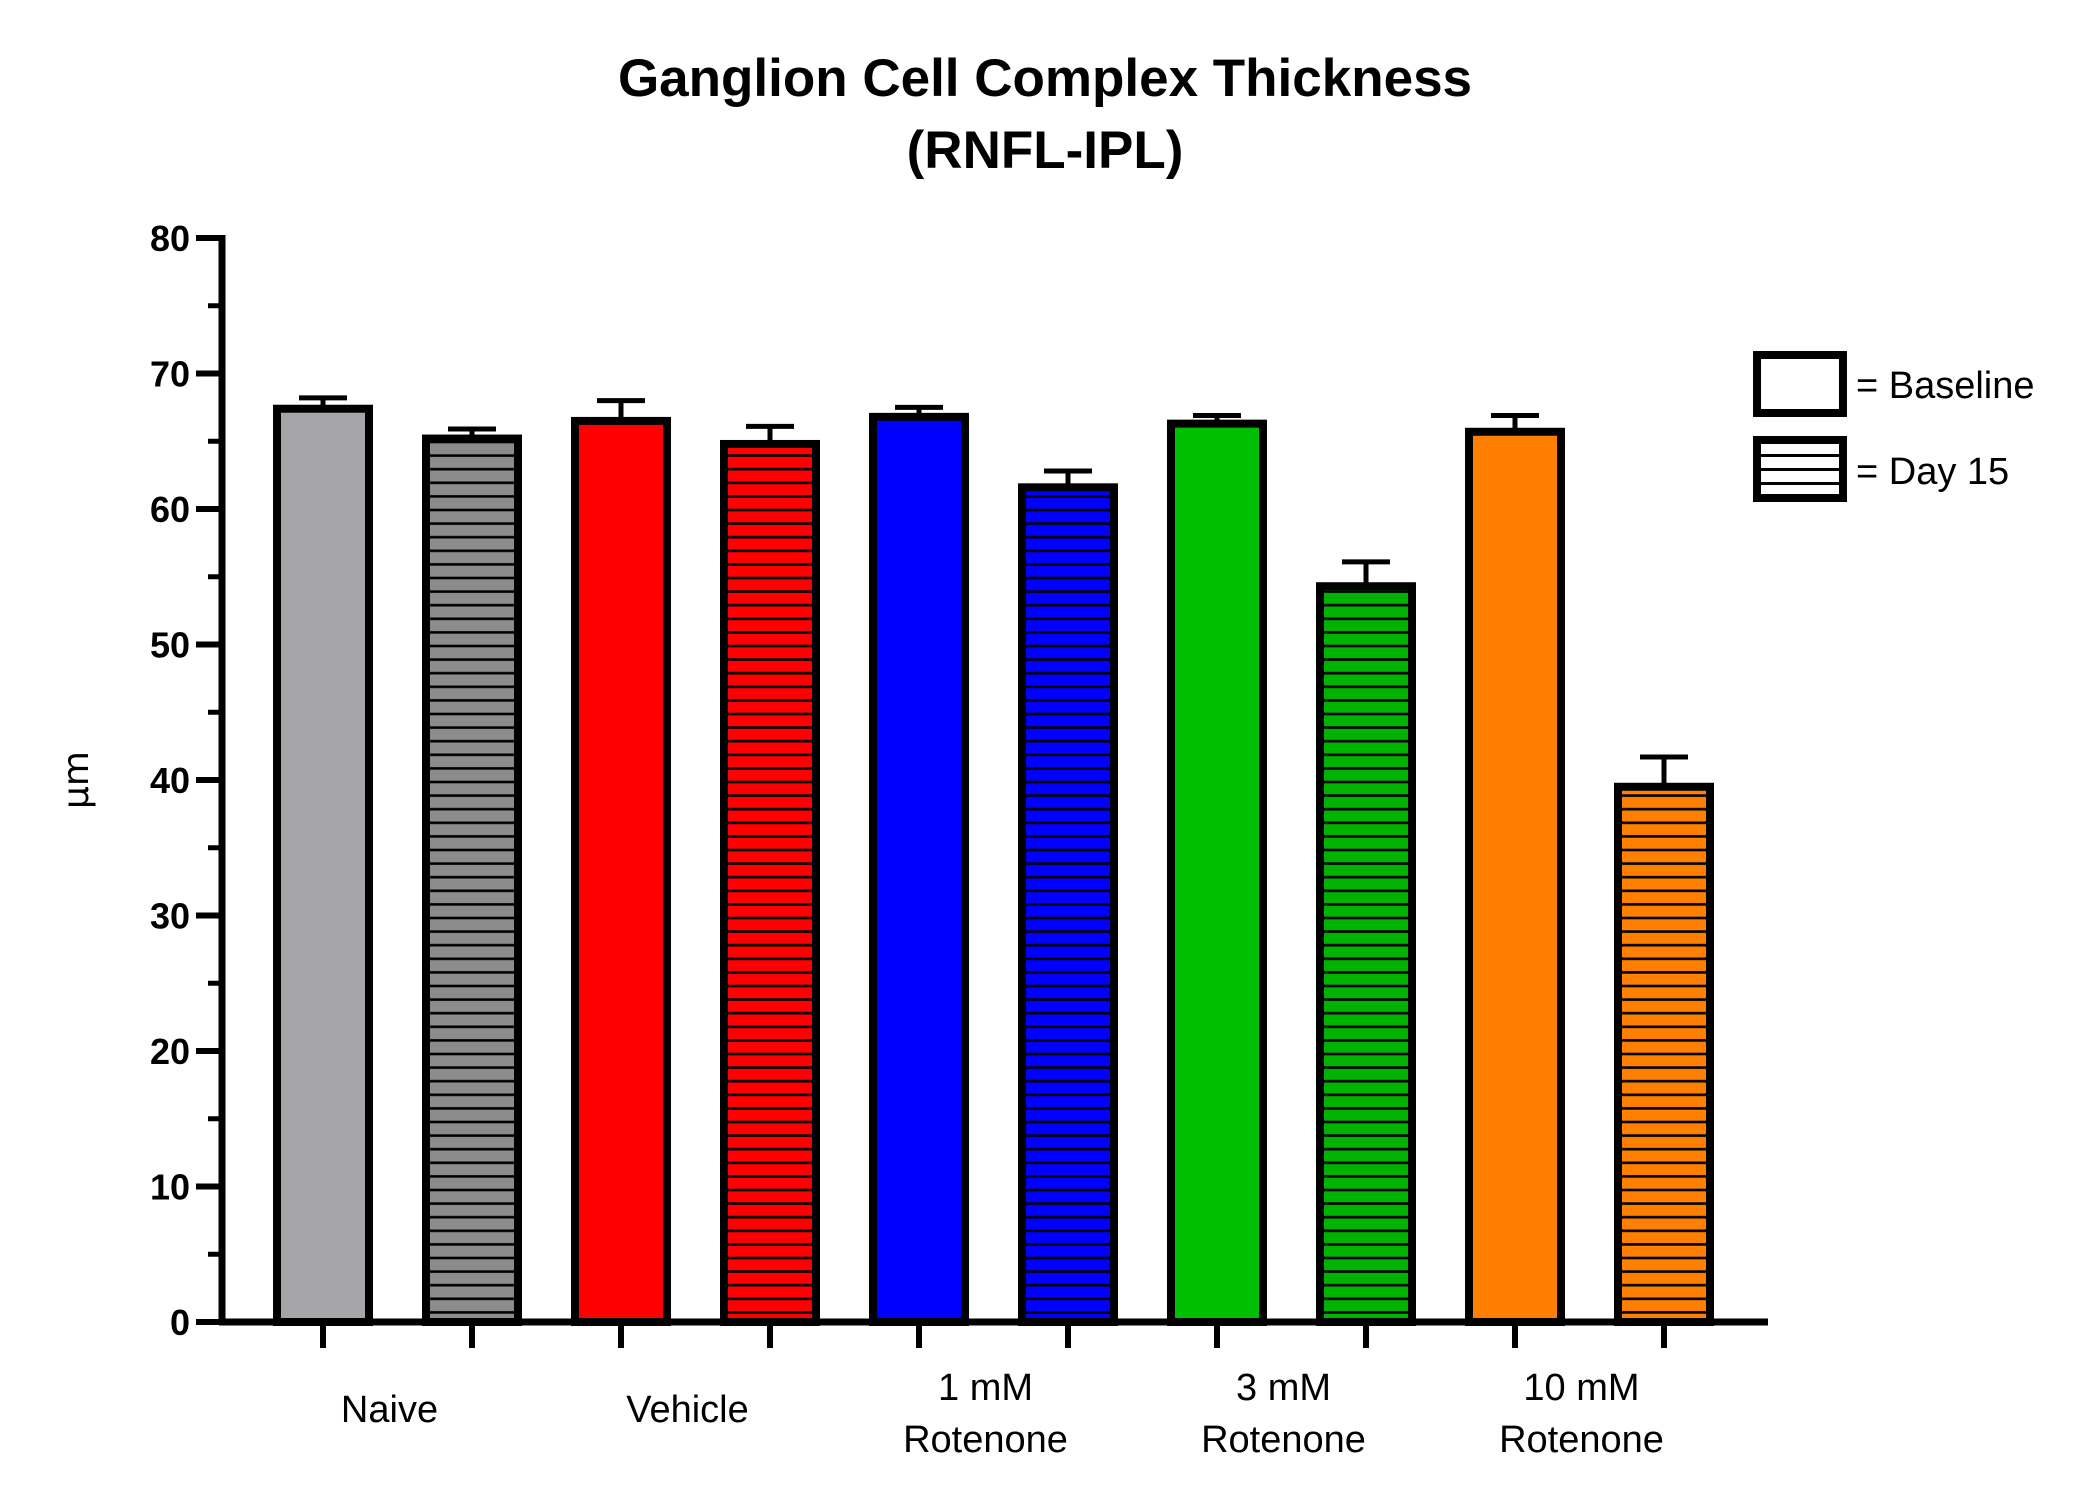 Image resolution: width=2090 pixels, height=1500 pixels. I want to click on category-label-2-line-0: 1 mM, so click(985, 1388).